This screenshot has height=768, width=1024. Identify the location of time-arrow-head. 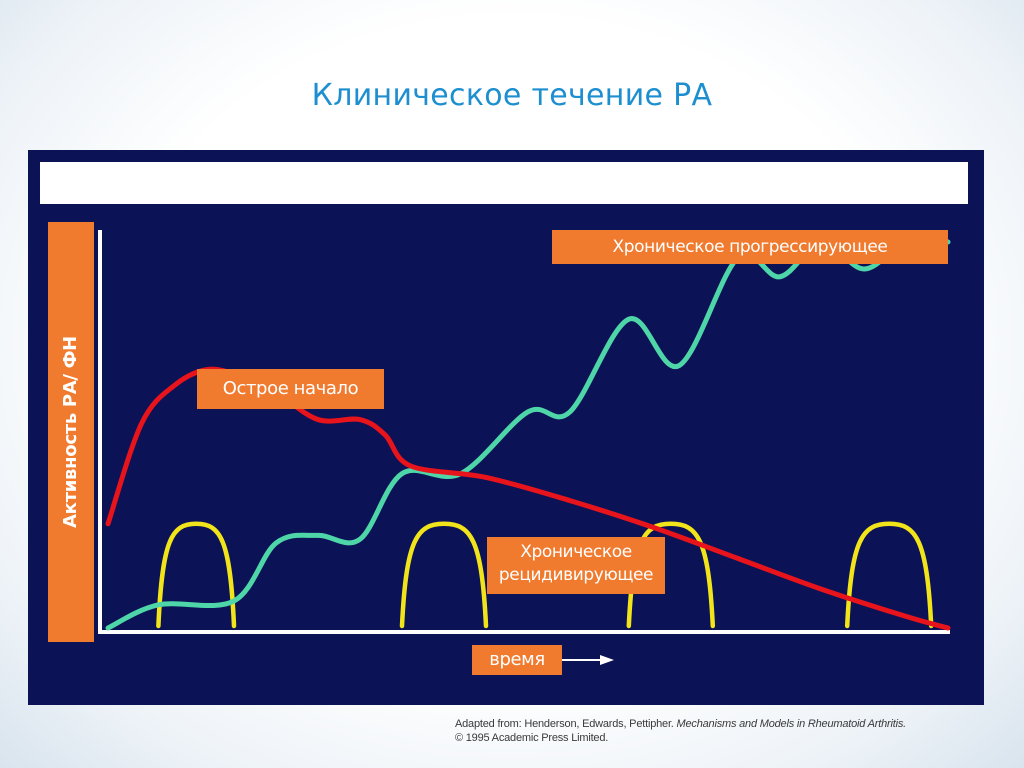
(607, 660).